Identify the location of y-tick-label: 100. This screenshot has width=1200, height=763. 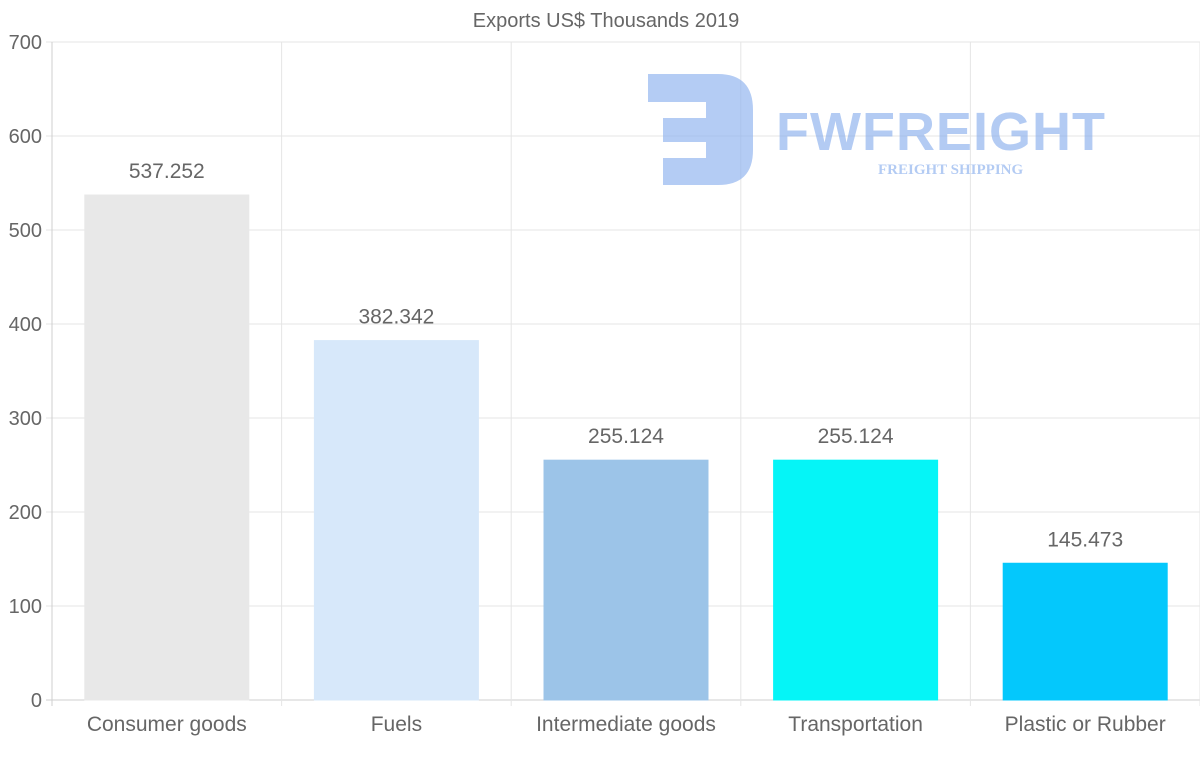
(25, 607).